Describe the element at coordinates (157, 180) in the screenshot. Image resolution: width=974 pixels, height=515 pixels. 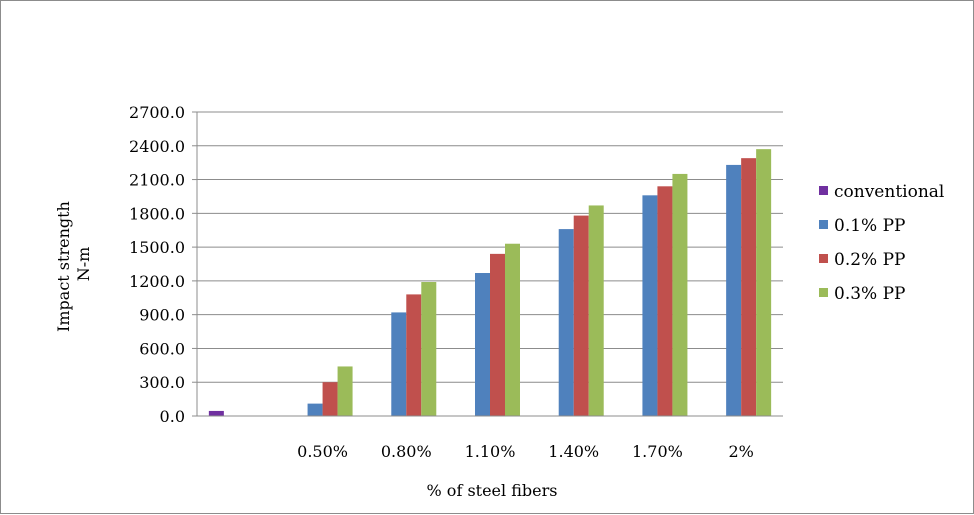
I see `y-tick-label: 2100.0` at that location.